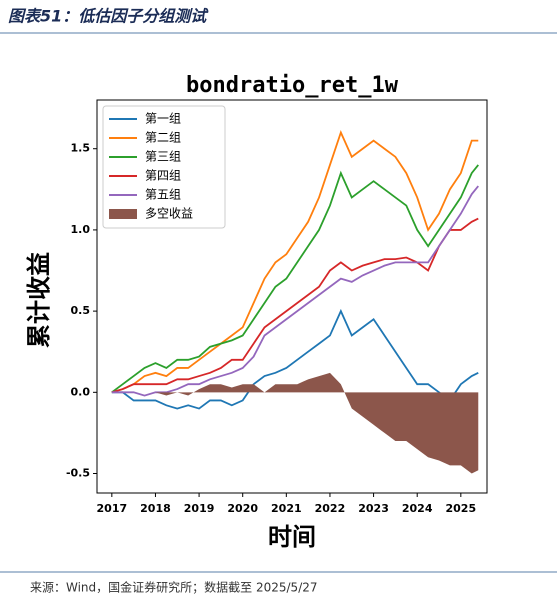 This screenshot has width=557, height=605. Describe the element at coordinates (78, 473) in the screenshot. I see `y-tick-label: -0.5` at that location.